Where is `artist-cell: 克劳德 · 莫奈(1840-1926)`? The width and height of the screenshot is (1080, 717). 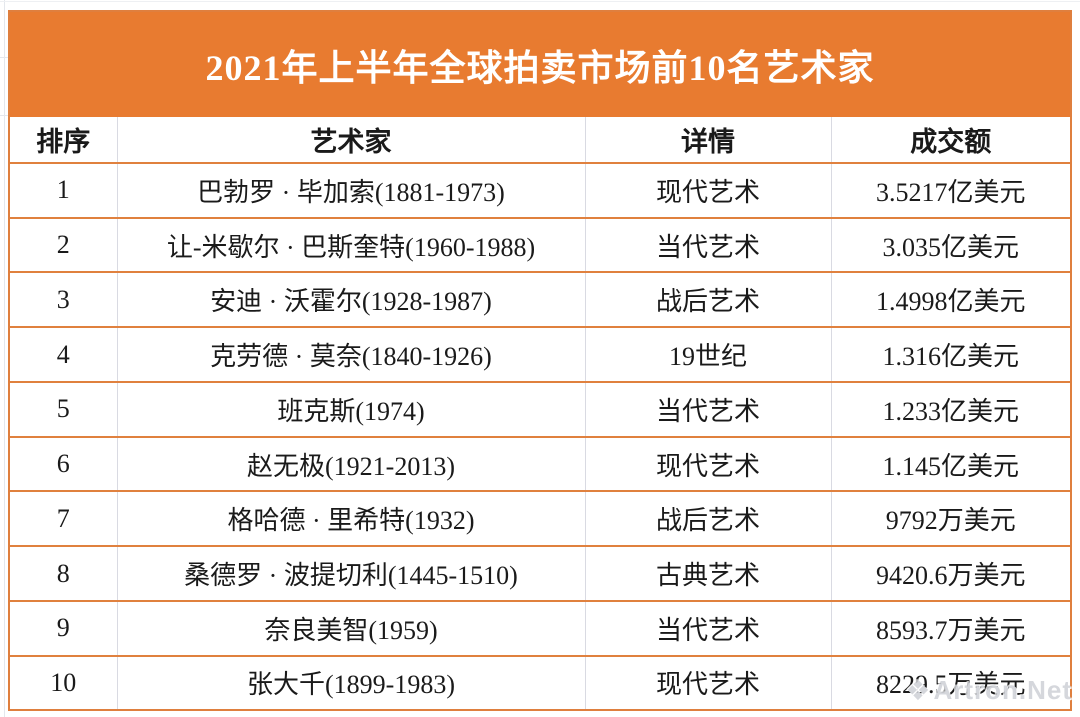 artist-cell: 克劳德 · 莫奈(1840-1926) is located at coordinates (350, 354).